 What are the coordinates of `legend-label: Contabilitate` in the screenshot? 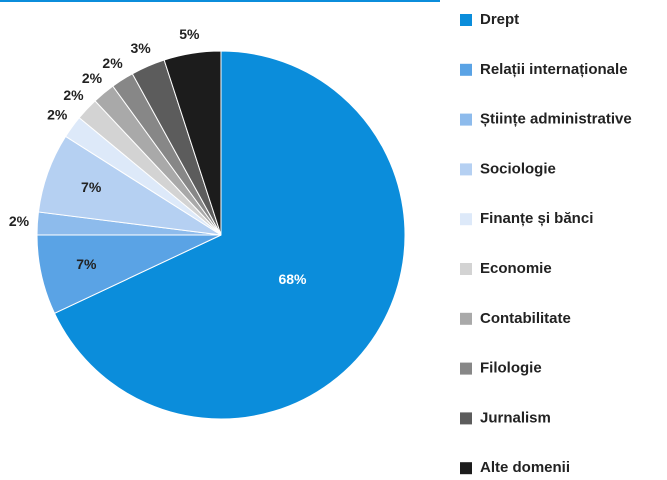 It's located at (525, 318).